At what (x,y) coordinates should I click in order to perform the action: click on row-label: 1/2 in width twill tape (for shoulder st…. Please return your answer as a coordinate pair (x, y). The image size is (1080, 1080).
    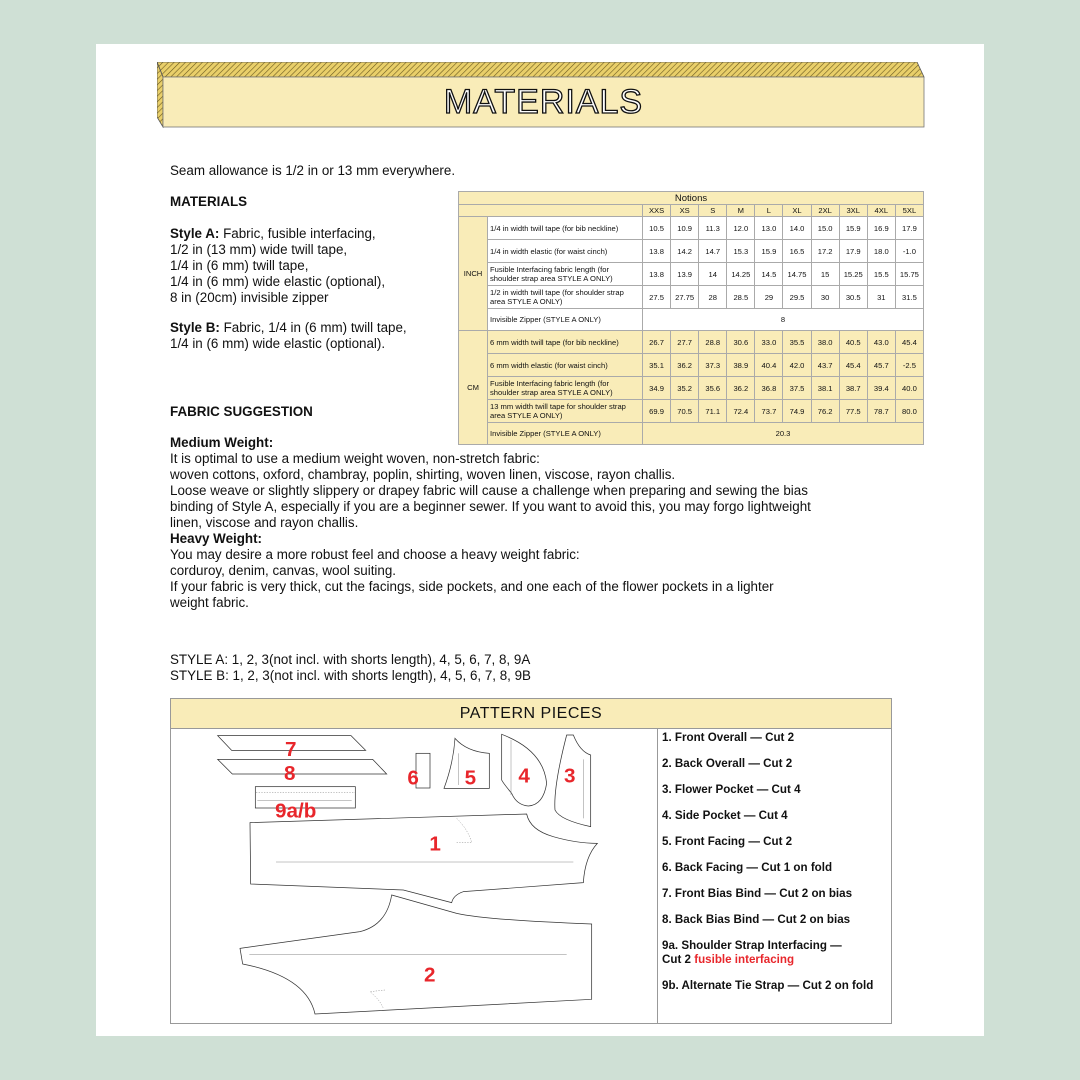
    Looking at the image, I should click on (565, 297).